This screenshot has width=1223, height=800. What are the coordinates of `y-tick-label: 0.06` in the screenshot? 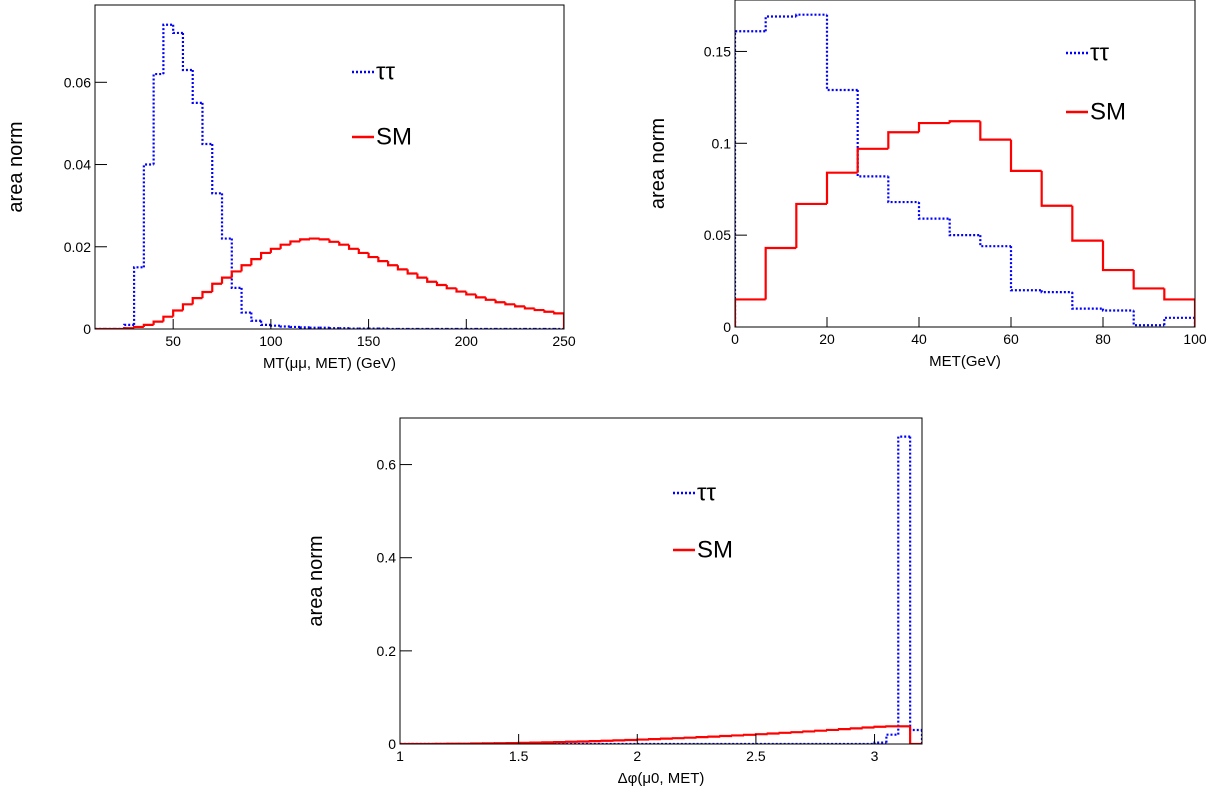 It's located at (77, 82).